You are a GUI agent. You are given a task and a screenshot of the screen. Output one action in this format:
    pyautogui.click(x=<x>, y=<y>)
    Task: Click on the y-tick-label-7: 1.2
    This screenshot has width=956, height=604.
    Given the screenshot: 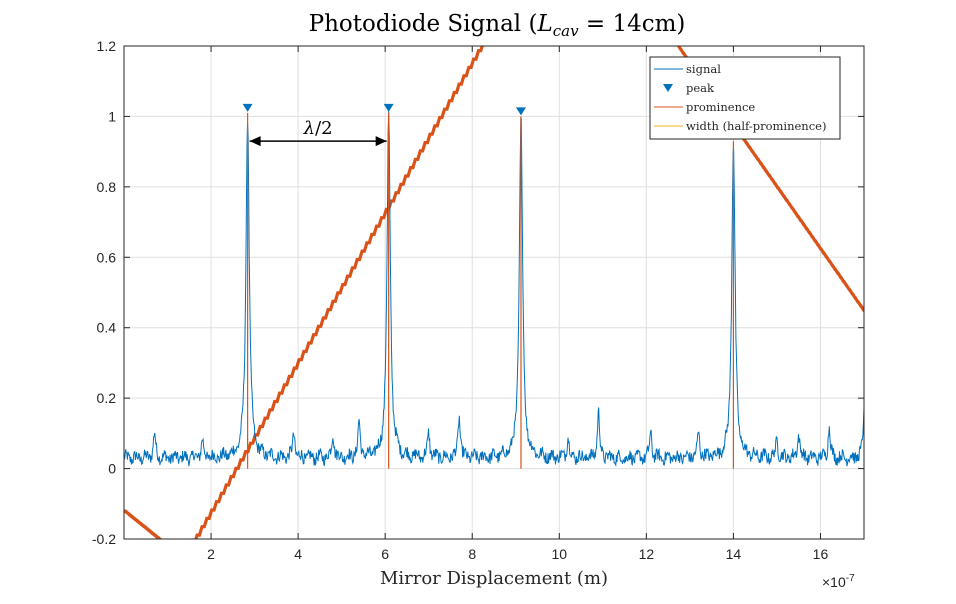 What is the action you would take?
    pyautogui.click(x=107, y=46)
    